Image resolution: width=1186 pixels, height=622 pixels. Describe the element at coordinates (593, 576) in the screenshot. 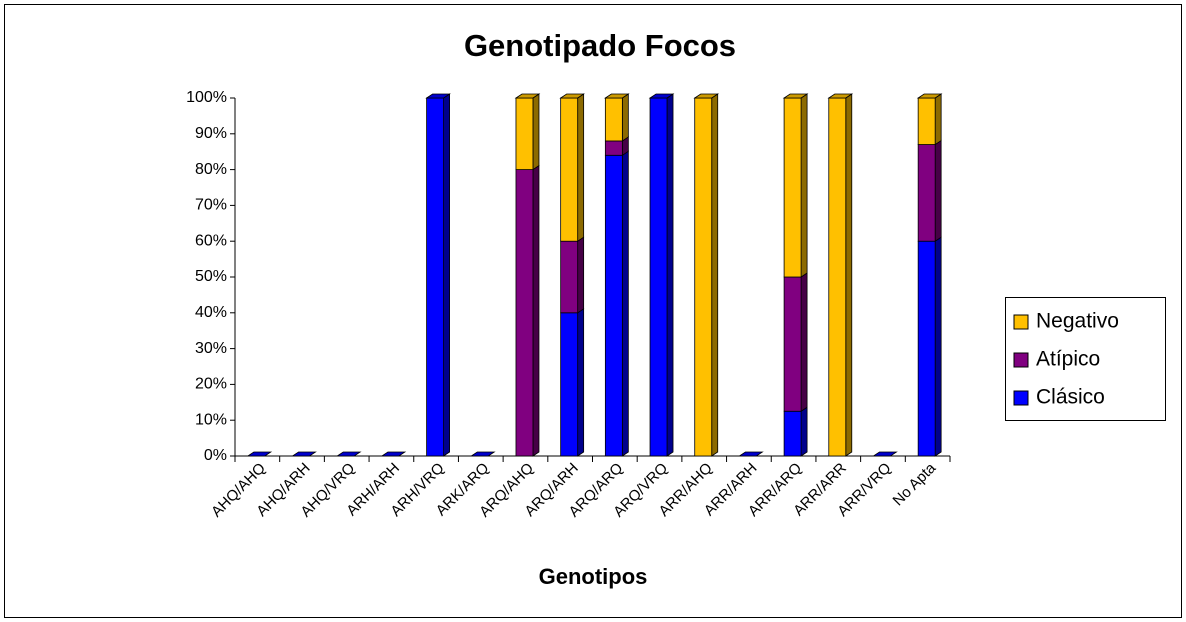

I see `x-axis-label: Genotipos` at that location.